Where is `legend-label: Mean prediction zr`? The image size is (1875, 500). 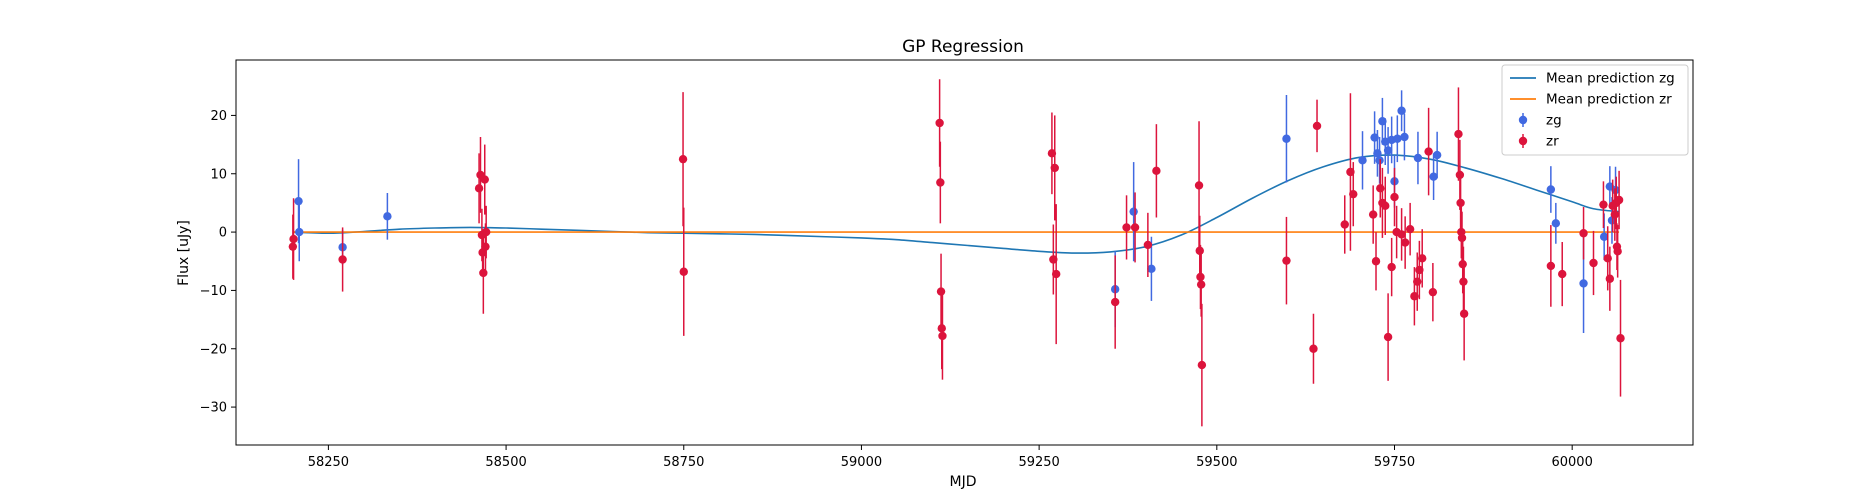
legend-label: Mean prediction zr is located at coordinates (1609, 100).